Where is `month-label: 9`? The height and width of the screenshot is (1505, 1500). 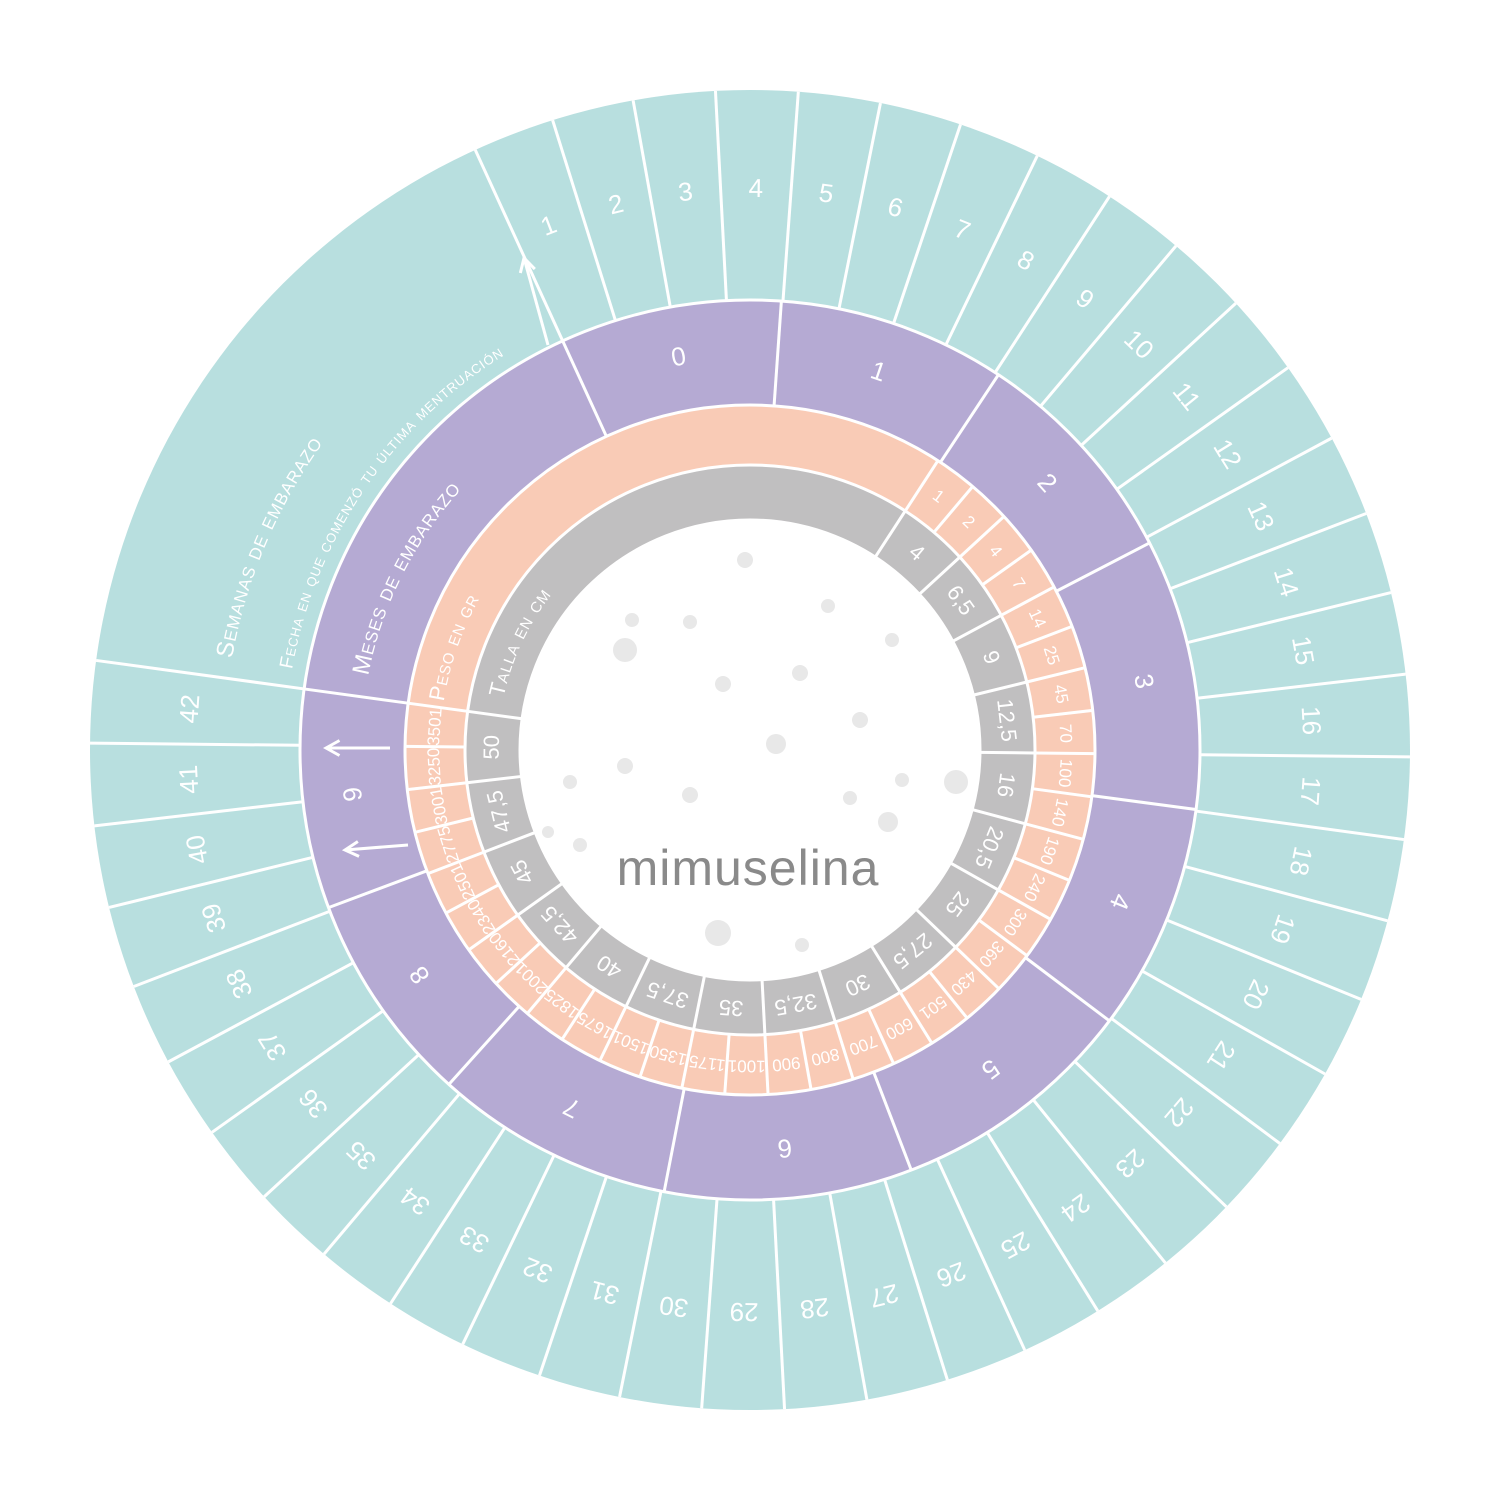
month-label: 9 is located at coordinates (352, 794).